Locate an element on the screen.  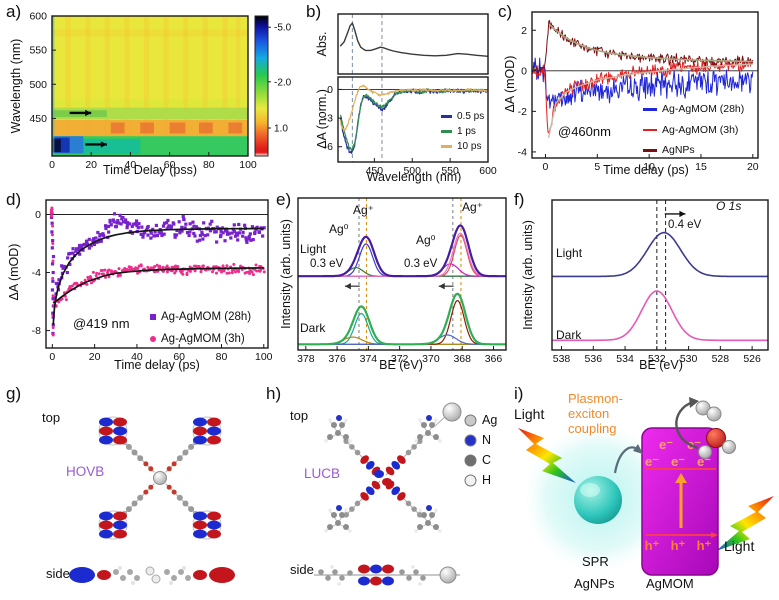
g-orbital-label: HOVB is located at coordinates (85, 471).